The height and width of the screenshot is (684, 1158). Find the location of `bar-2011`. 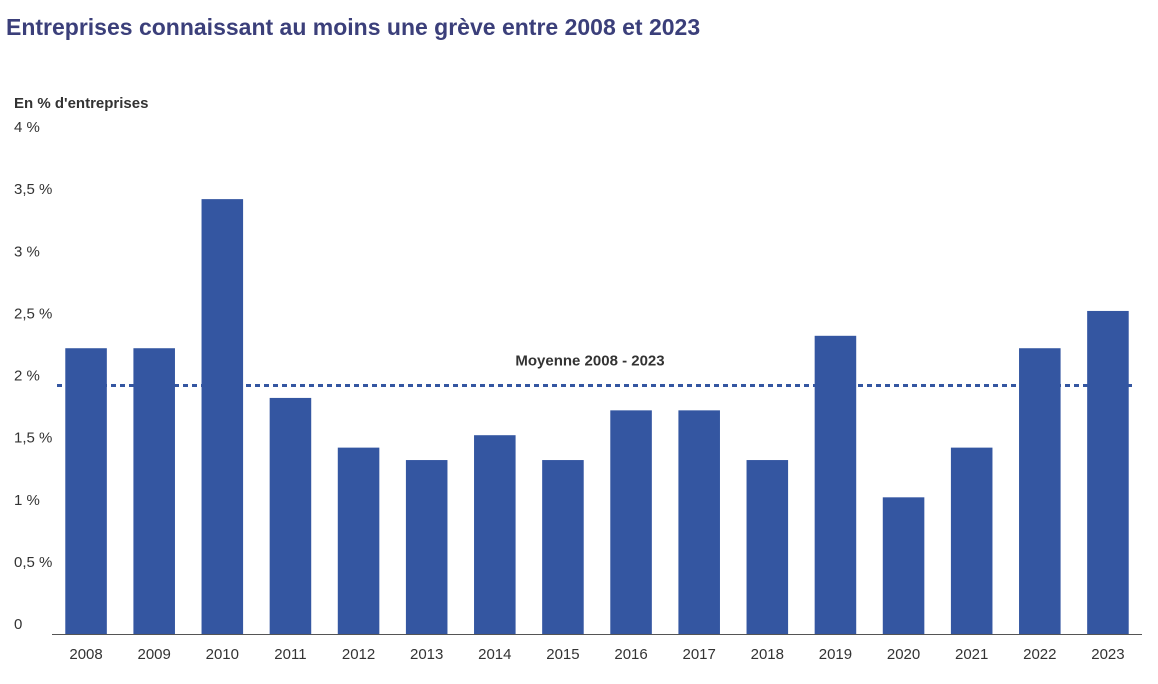

bar-2011 is located at coordinates (290, 515).